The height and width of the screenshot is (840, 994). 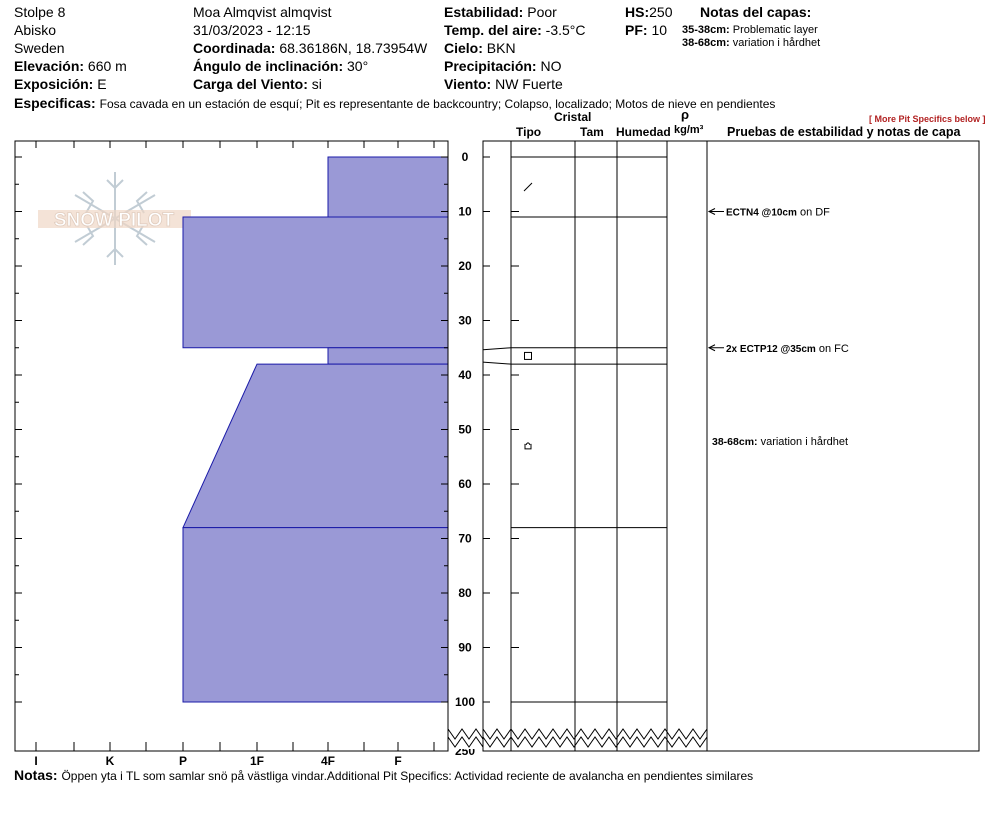 I want to click on test-result-note: on DF, so click(x=813, y=213).